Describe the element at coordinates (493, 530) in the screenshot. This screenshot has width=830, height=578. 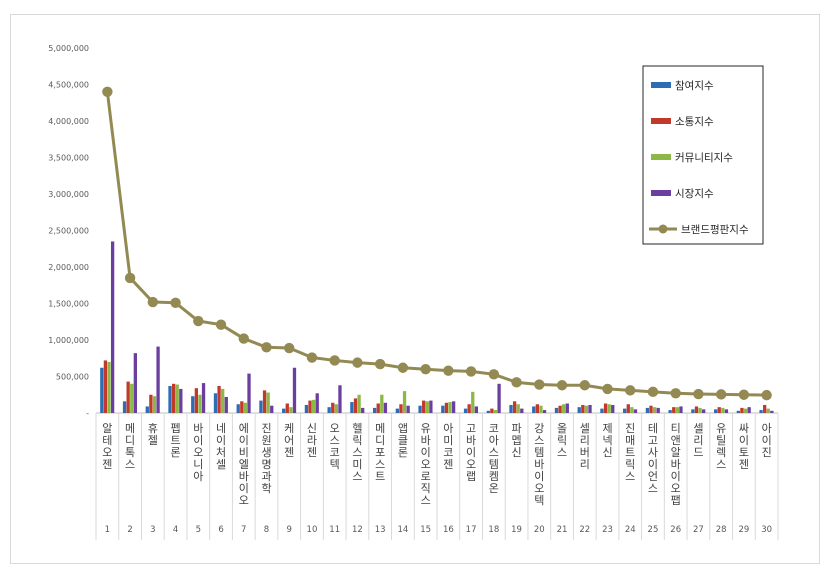
I see `x-rank-label: 18` at that location.